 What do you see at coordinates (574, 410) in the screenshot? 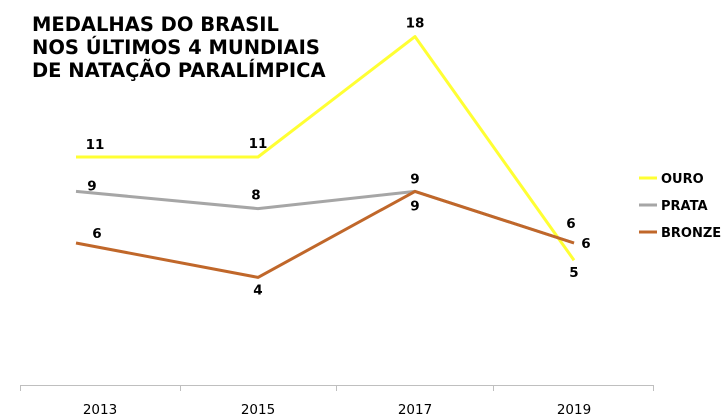
I see `x-tick-label: 2019` at bounding box center [574, 410].